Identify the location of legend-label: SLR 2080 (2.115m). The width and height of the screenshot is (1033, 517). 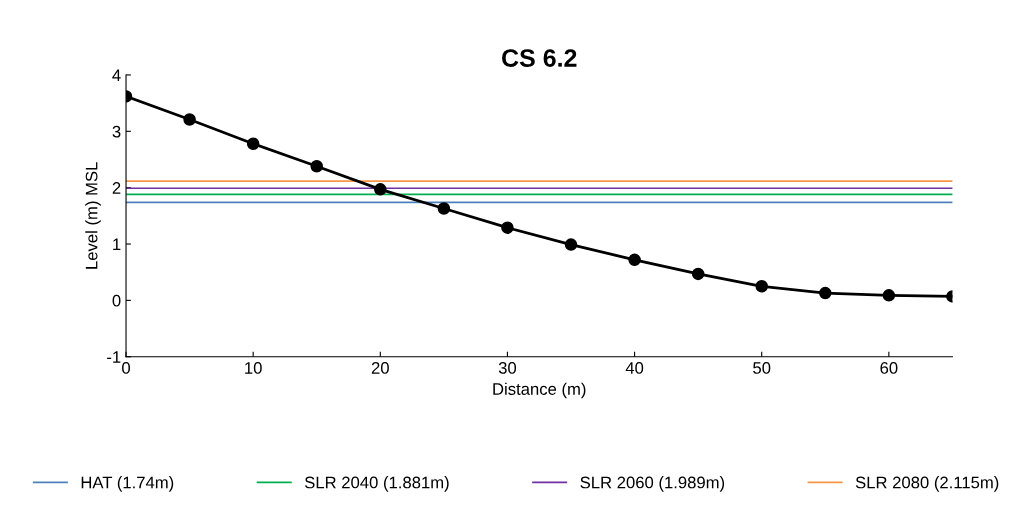
(927, 484).